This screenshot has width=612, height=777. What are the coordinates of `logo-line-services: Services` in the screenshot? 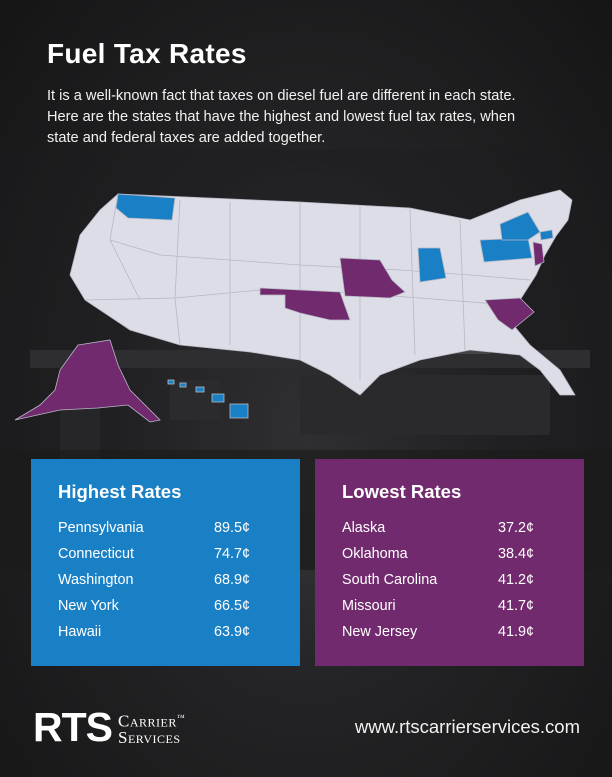 It's located at (149, 738).